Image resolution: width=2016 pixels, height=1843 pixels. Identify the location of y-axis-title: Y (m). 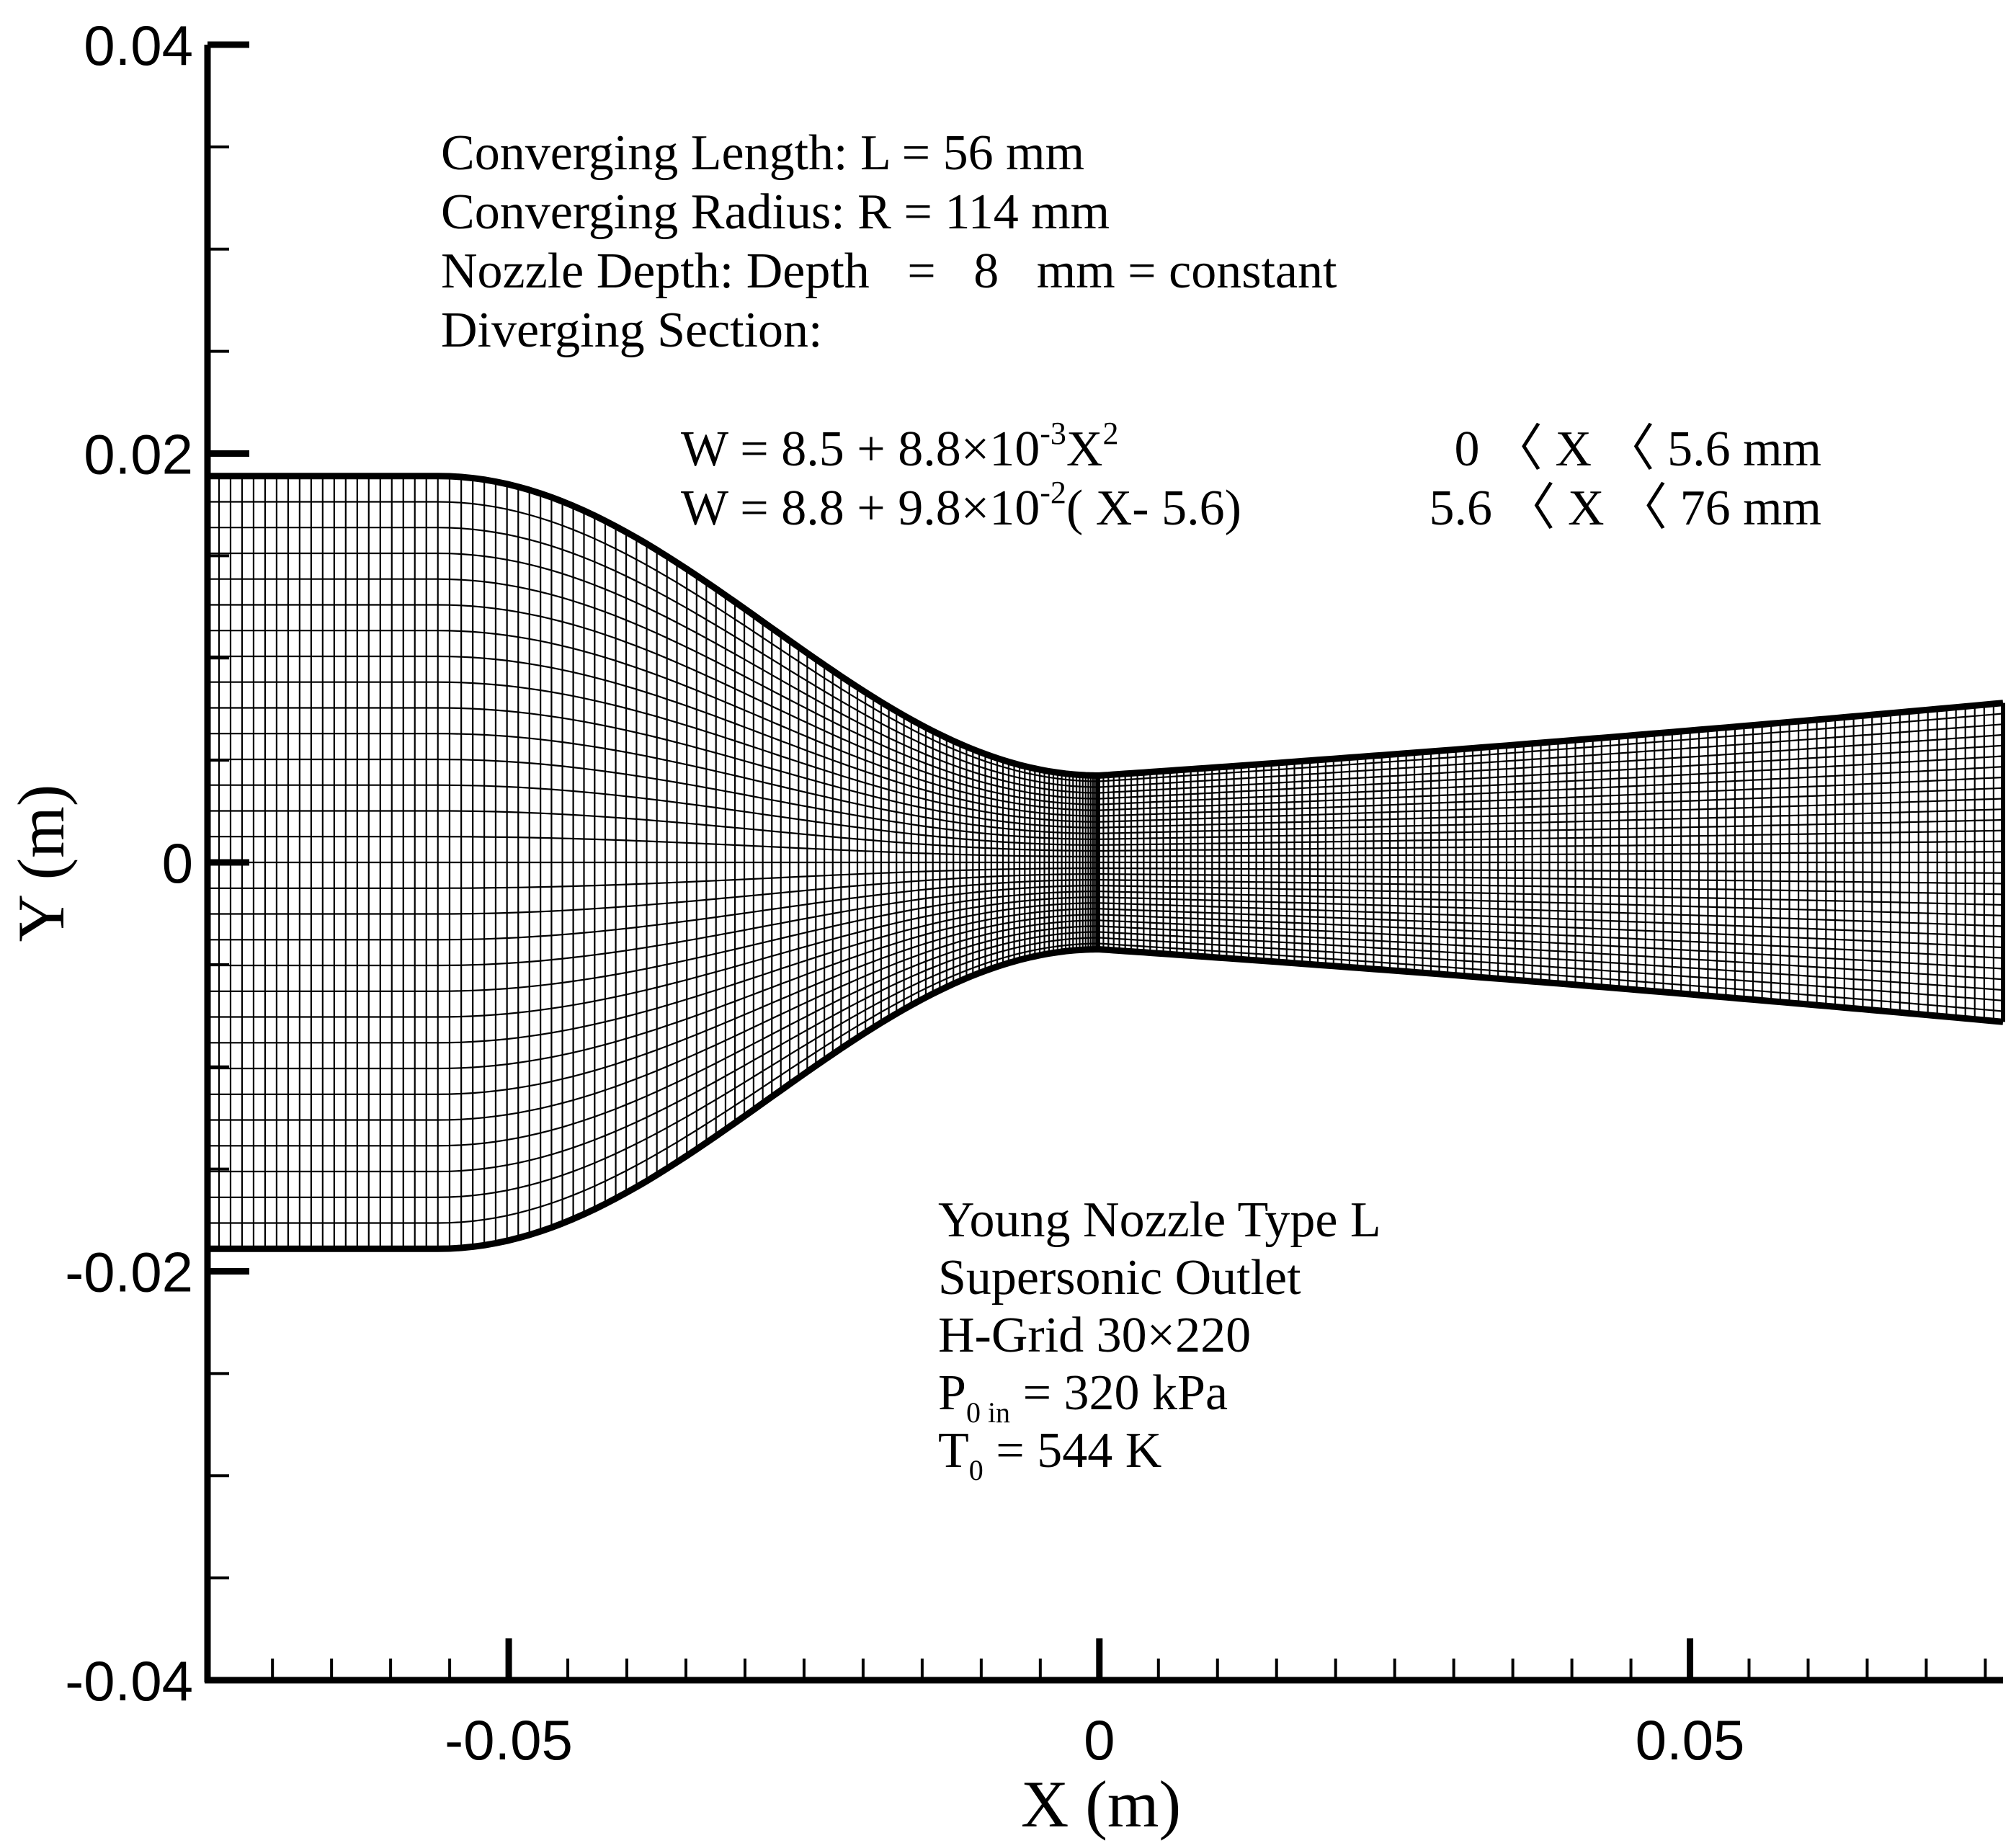
(41, 863).